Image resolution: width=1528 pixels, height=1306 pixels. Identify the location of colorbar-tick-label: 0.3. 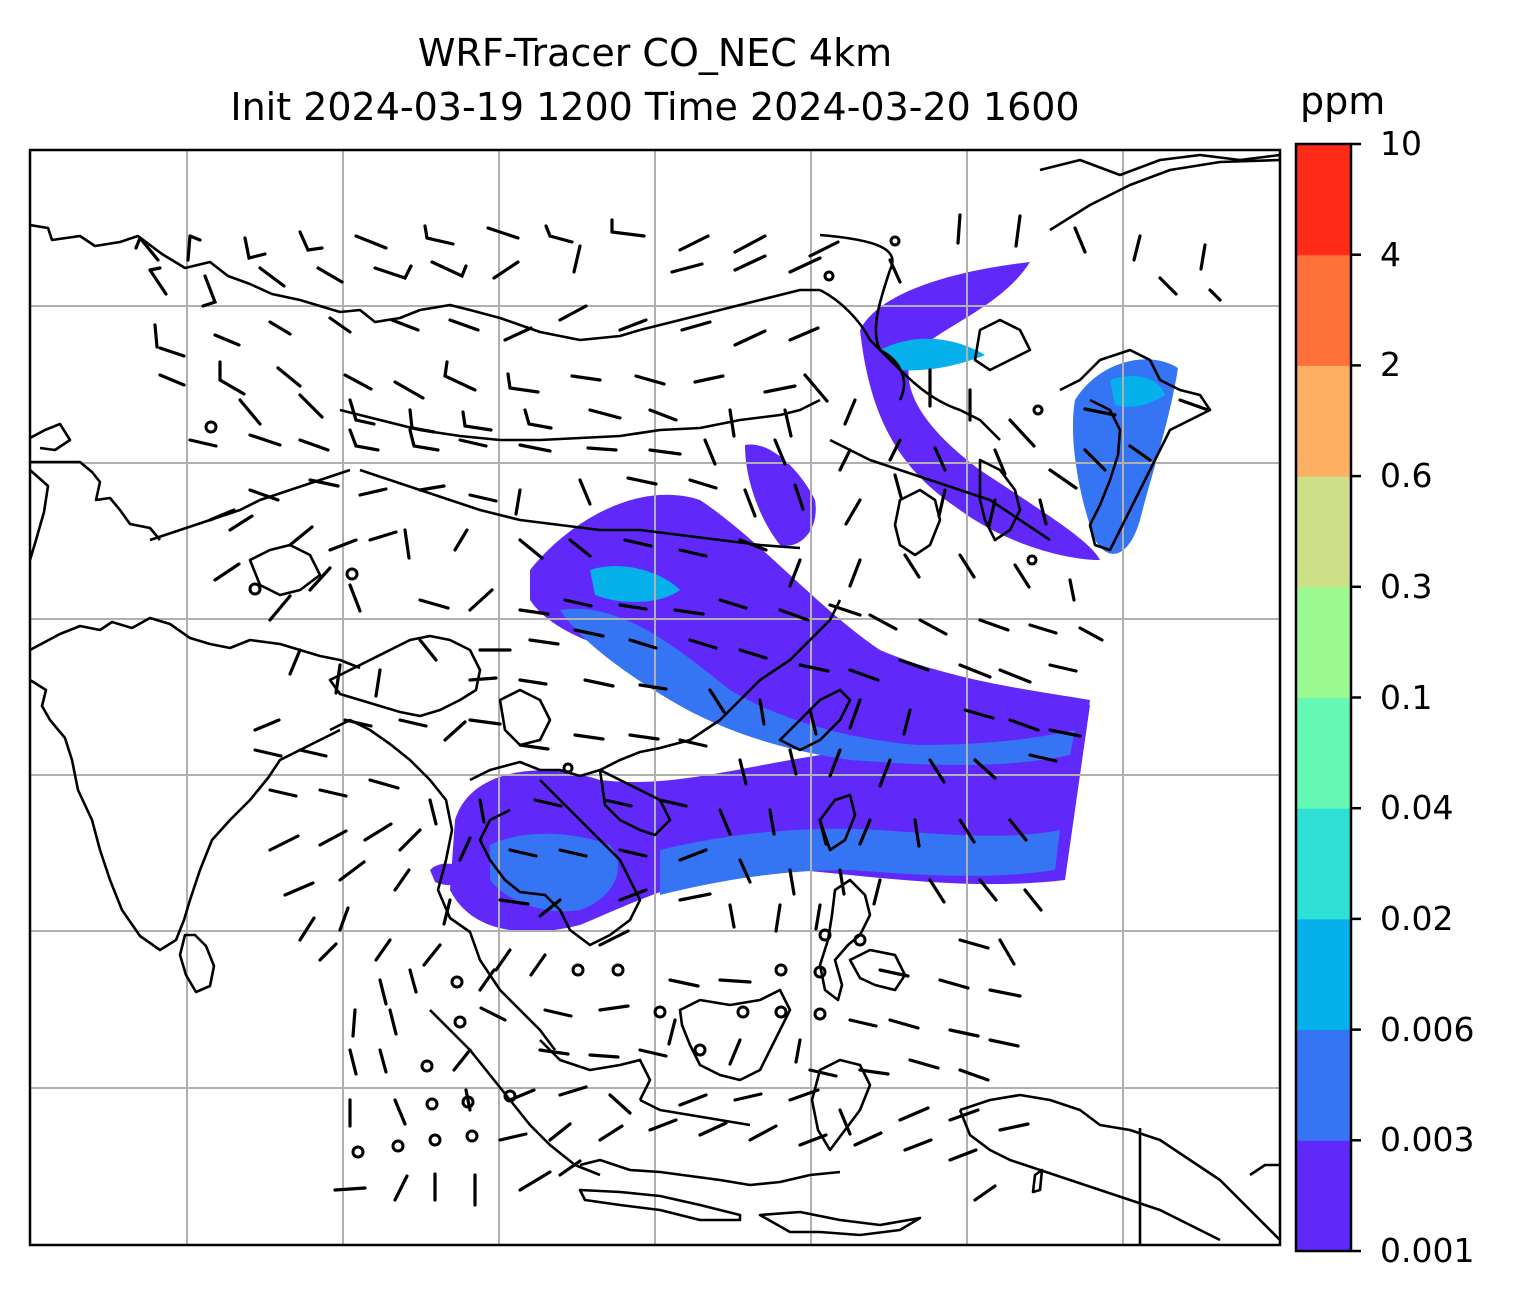
(1406, 586).